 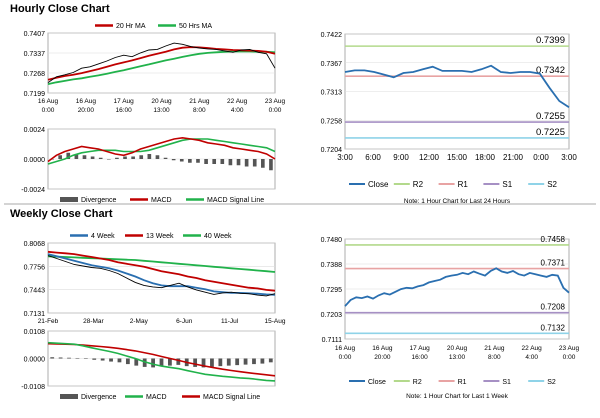 I want to click on weekly-1w-note: Note: 1 Hour Chart for Last 1 Week, so click(x=457, y=396).